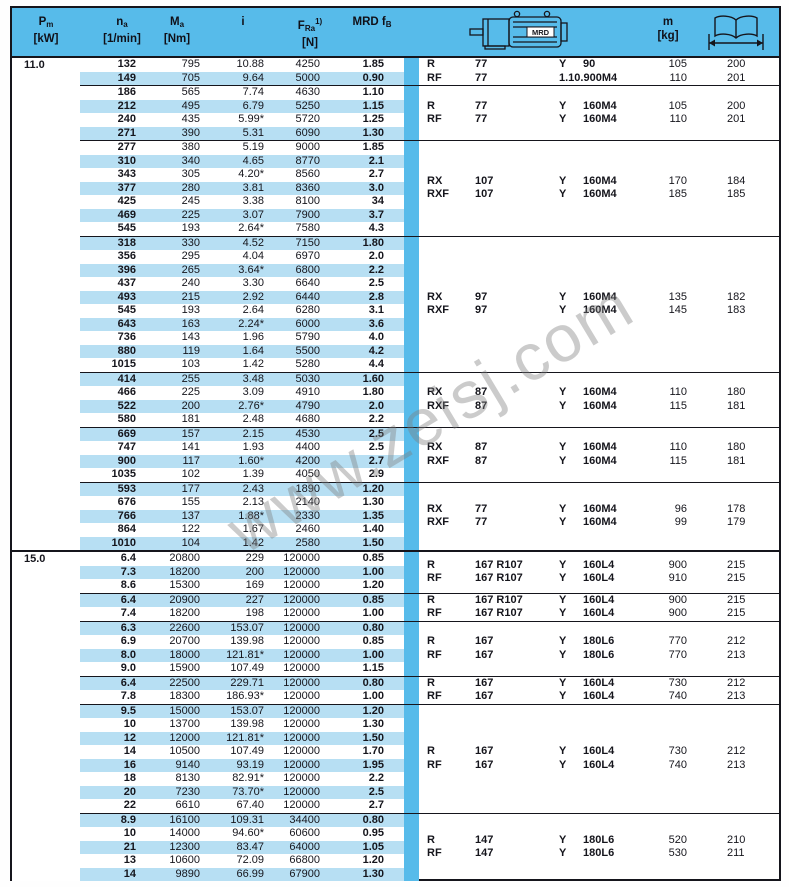  What do you see at coordinates (245, 696) in the screenshot?
I see `ratio-value: 186.93*` at bounding box center [245, 696].